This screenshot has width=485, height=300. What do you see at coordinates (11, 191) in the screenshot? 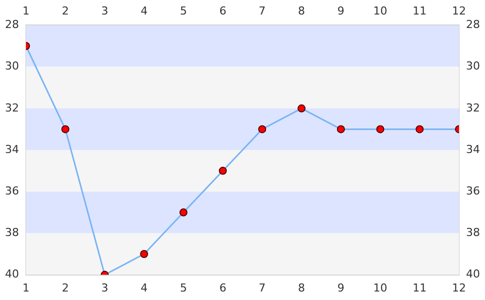
I see `y-tick-label: 36` at bounding box center [11, 191].